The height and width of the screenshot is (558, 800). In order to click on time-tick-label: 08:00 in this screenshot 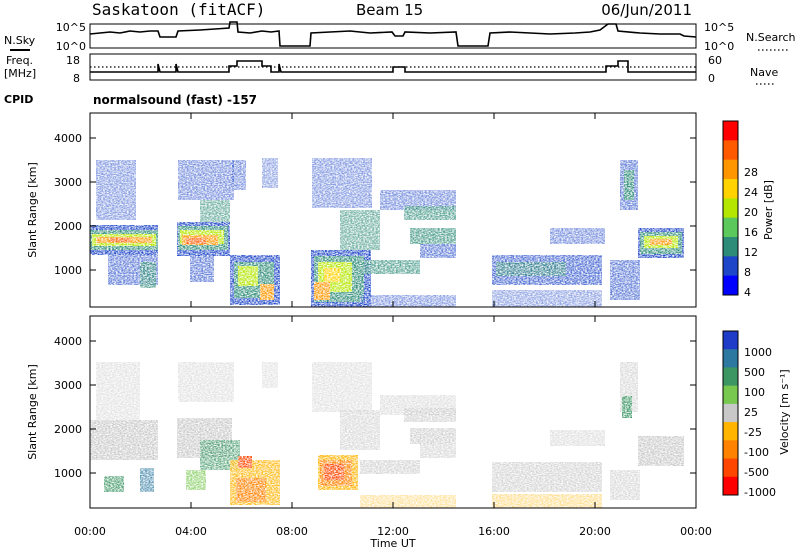, I will do `click(292, 531)`.